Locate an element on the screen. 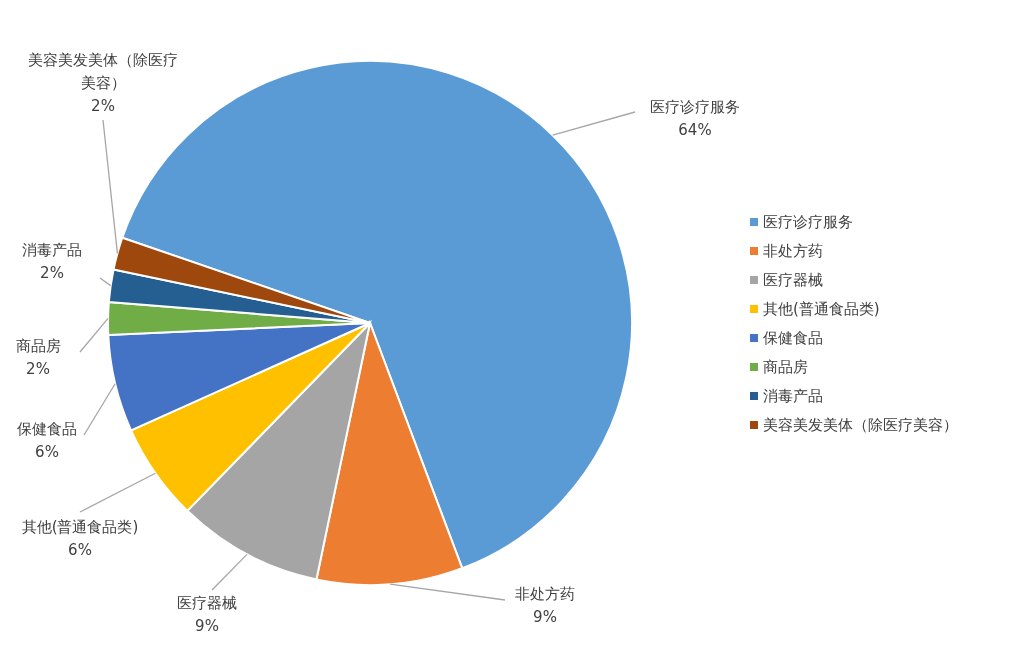 The width and height of the screenshot is (1025, 647). legend-label: 非处方药 is located at coordinates (793, 251).